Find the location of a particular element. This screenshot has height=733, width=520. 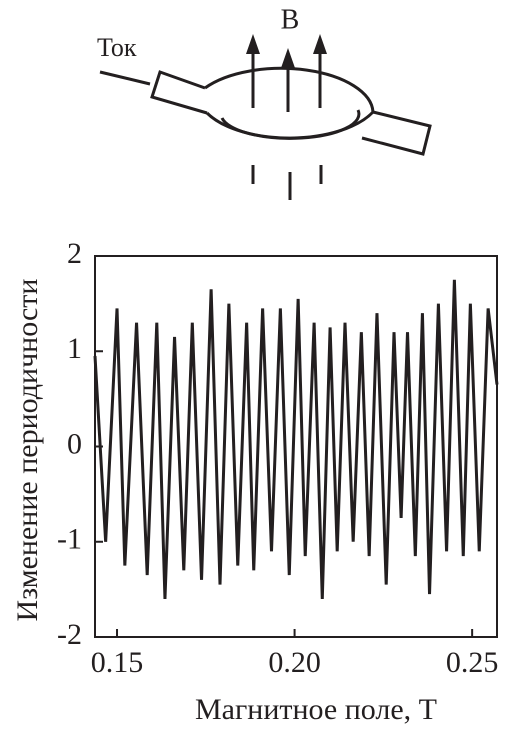

x-tick-label: 0.15 is located at coordinates (117, 662).